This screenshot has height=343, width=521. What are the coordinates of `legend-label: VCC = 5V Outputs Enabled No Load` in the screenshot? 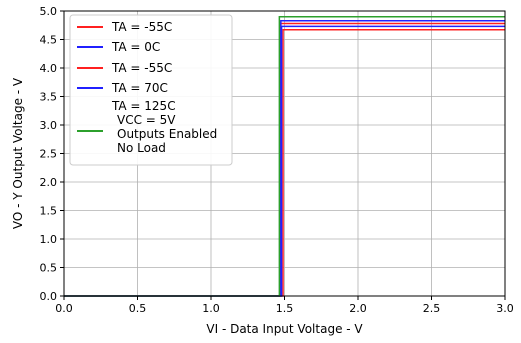 It's located at (167, 134).